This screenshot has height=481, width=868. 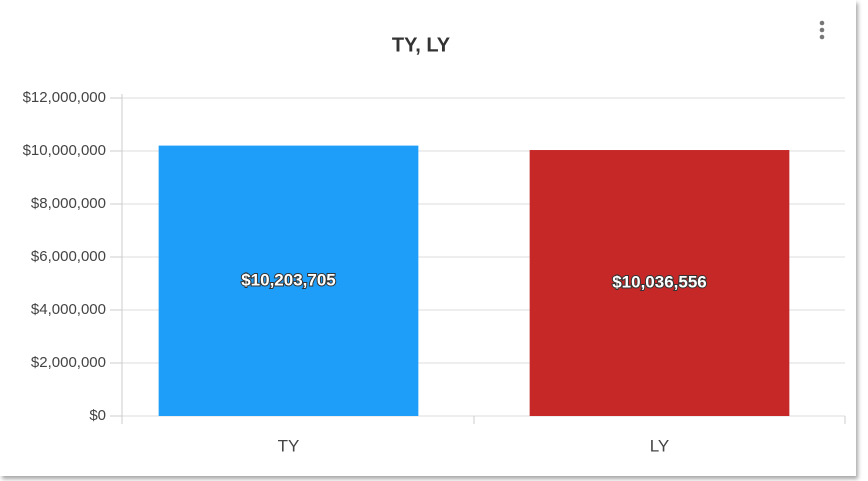 I want to click on y-tick-label: $12,000,000, so click(x=64, y=97).